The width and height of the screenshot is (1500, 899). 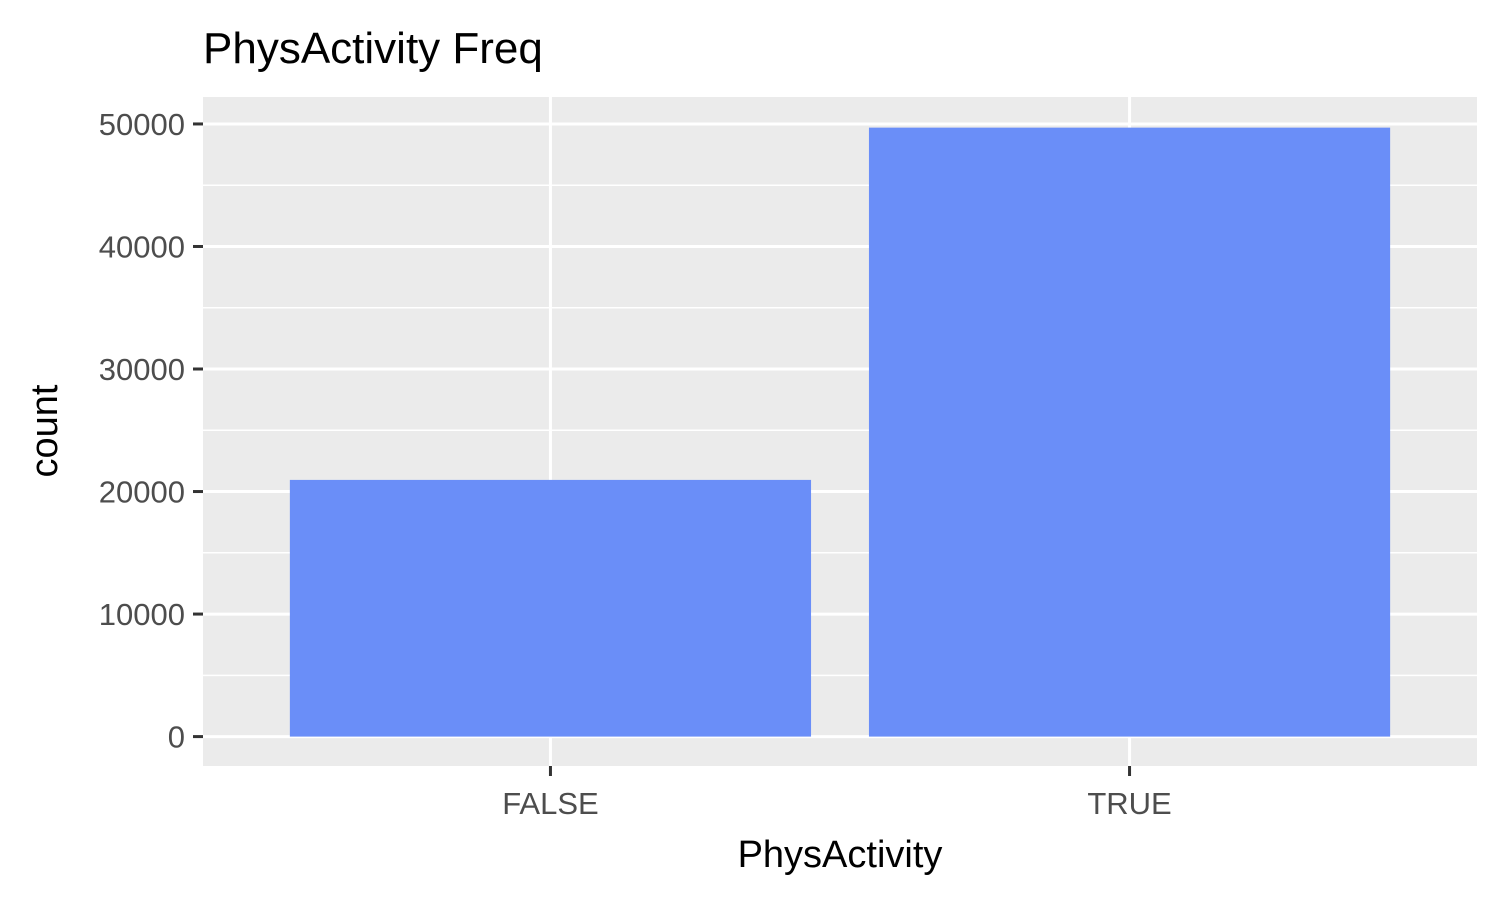 I want to click on x-axis: FALSE TRUE, so click(x=837, y=793).